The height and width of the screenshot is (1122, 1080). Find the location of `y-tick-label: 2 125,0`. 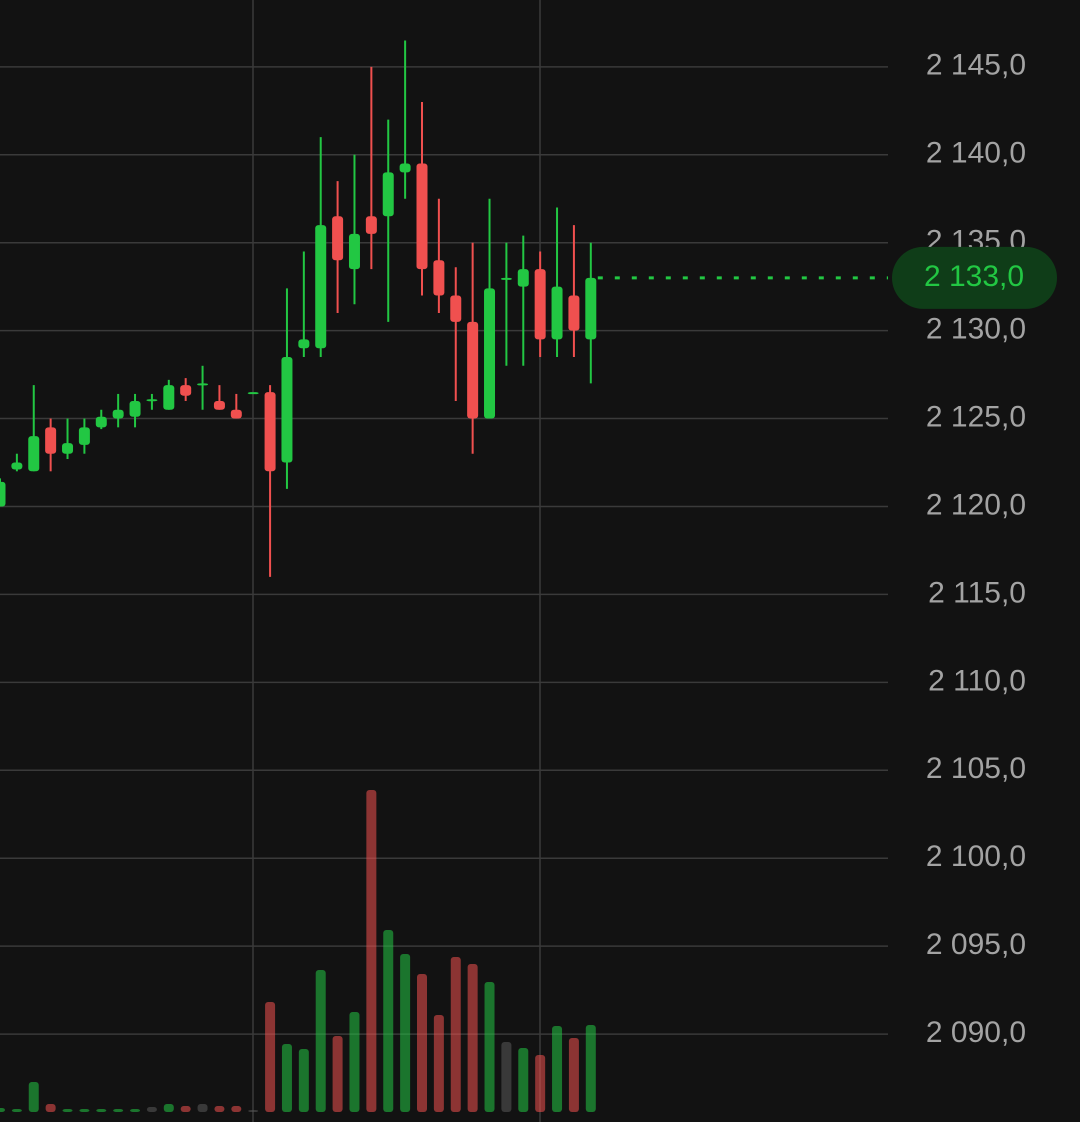

y-tick-label: 2 125,0 is located at coordinates (976, 416).